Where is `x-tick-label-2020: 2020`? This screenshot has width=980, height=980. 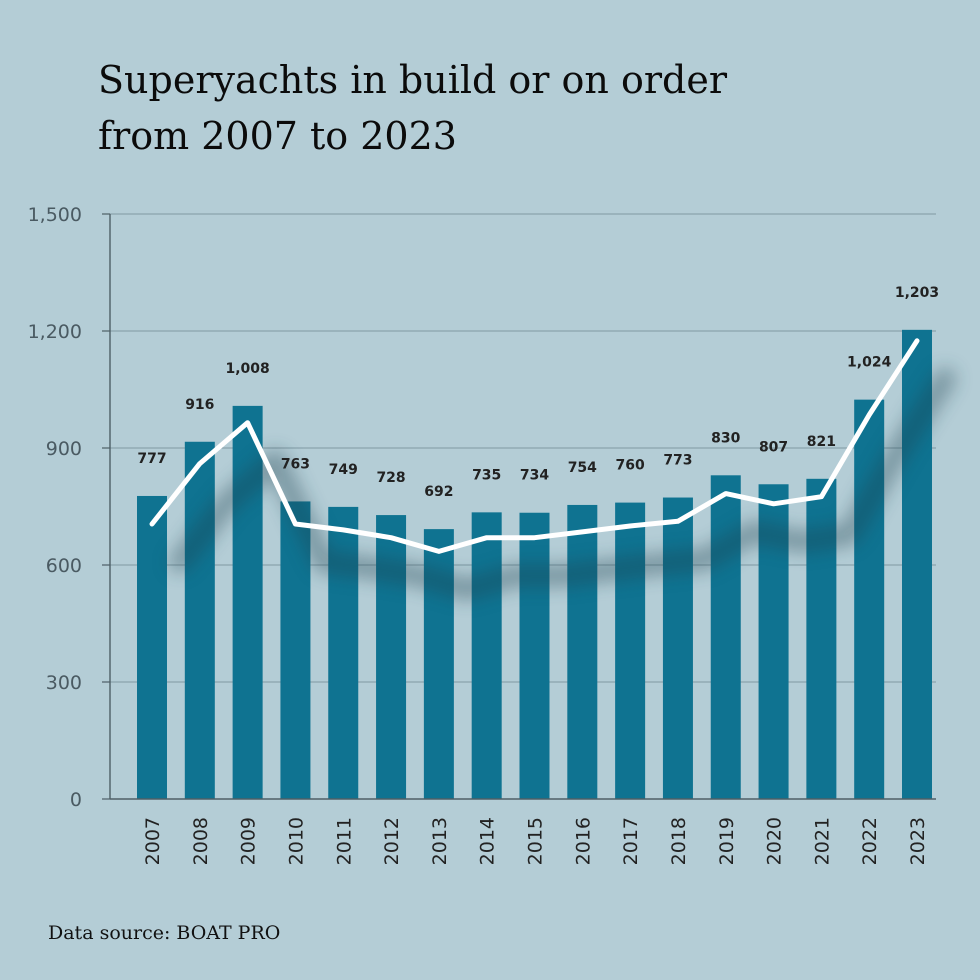 x-tick-label-2020: 2020 is located at coordinates (775, 841).